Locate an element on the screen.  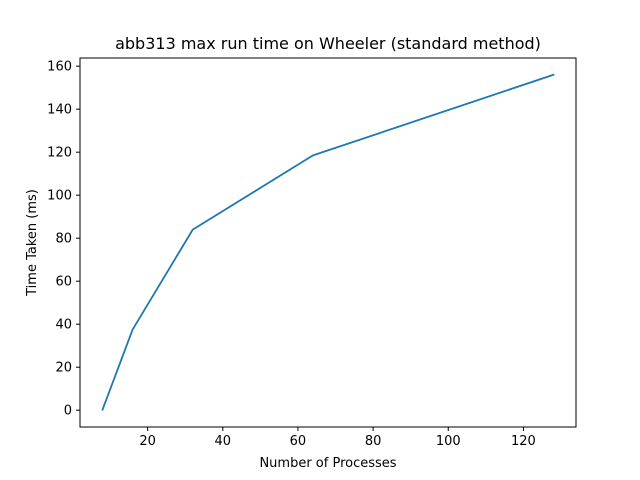
x-axis-label: Number of Processes is located at coordinates (327, 463).